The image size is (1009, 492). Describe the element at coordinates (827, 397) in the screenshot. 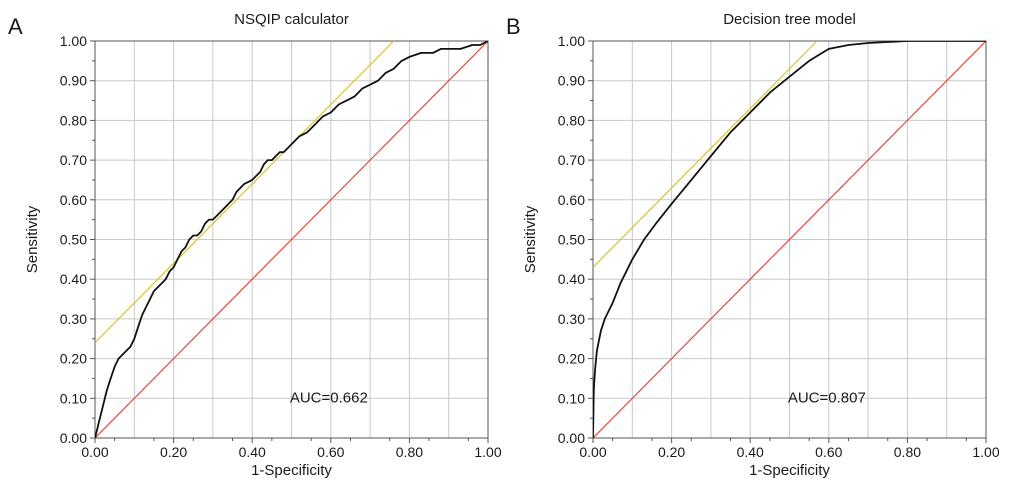

I see `auc-annotation: AUC=0.807` at that location.